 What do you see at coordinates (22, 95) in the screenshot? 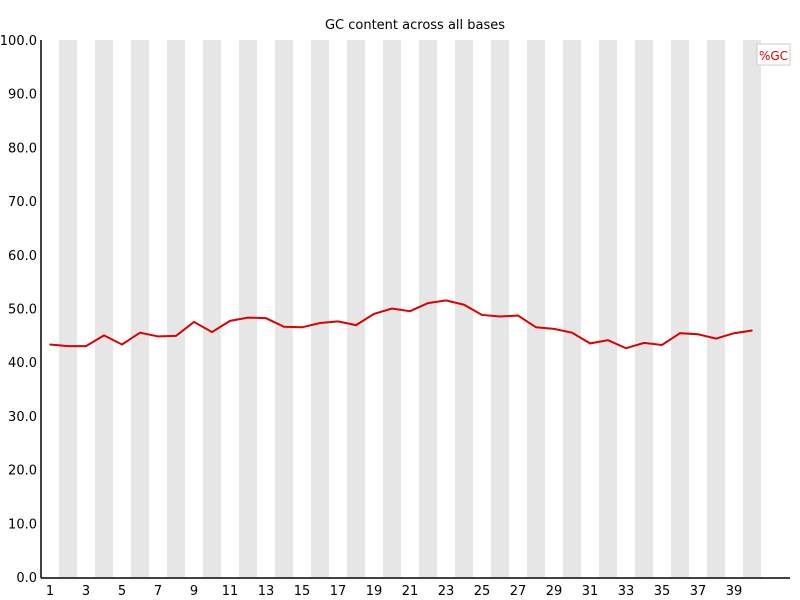
I see `y-tick-label: 90.0` at bounding box center [22, 95].